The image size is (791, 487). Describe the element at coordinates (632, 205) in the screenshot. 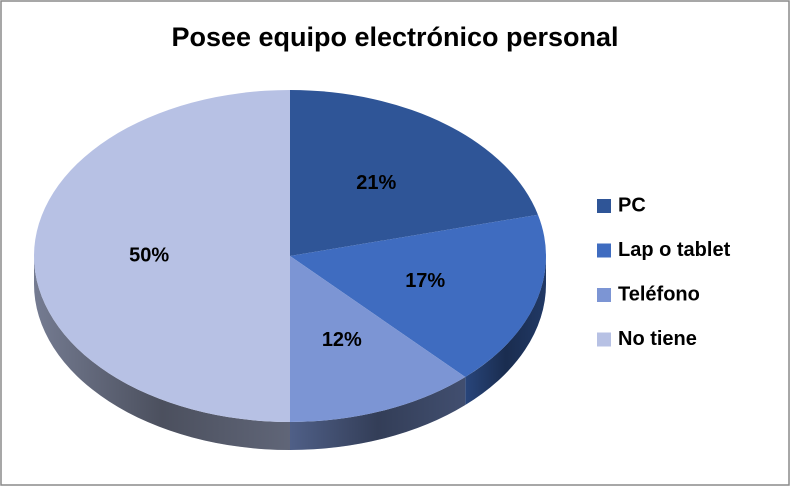

I see `legend-label: PC` at that location.